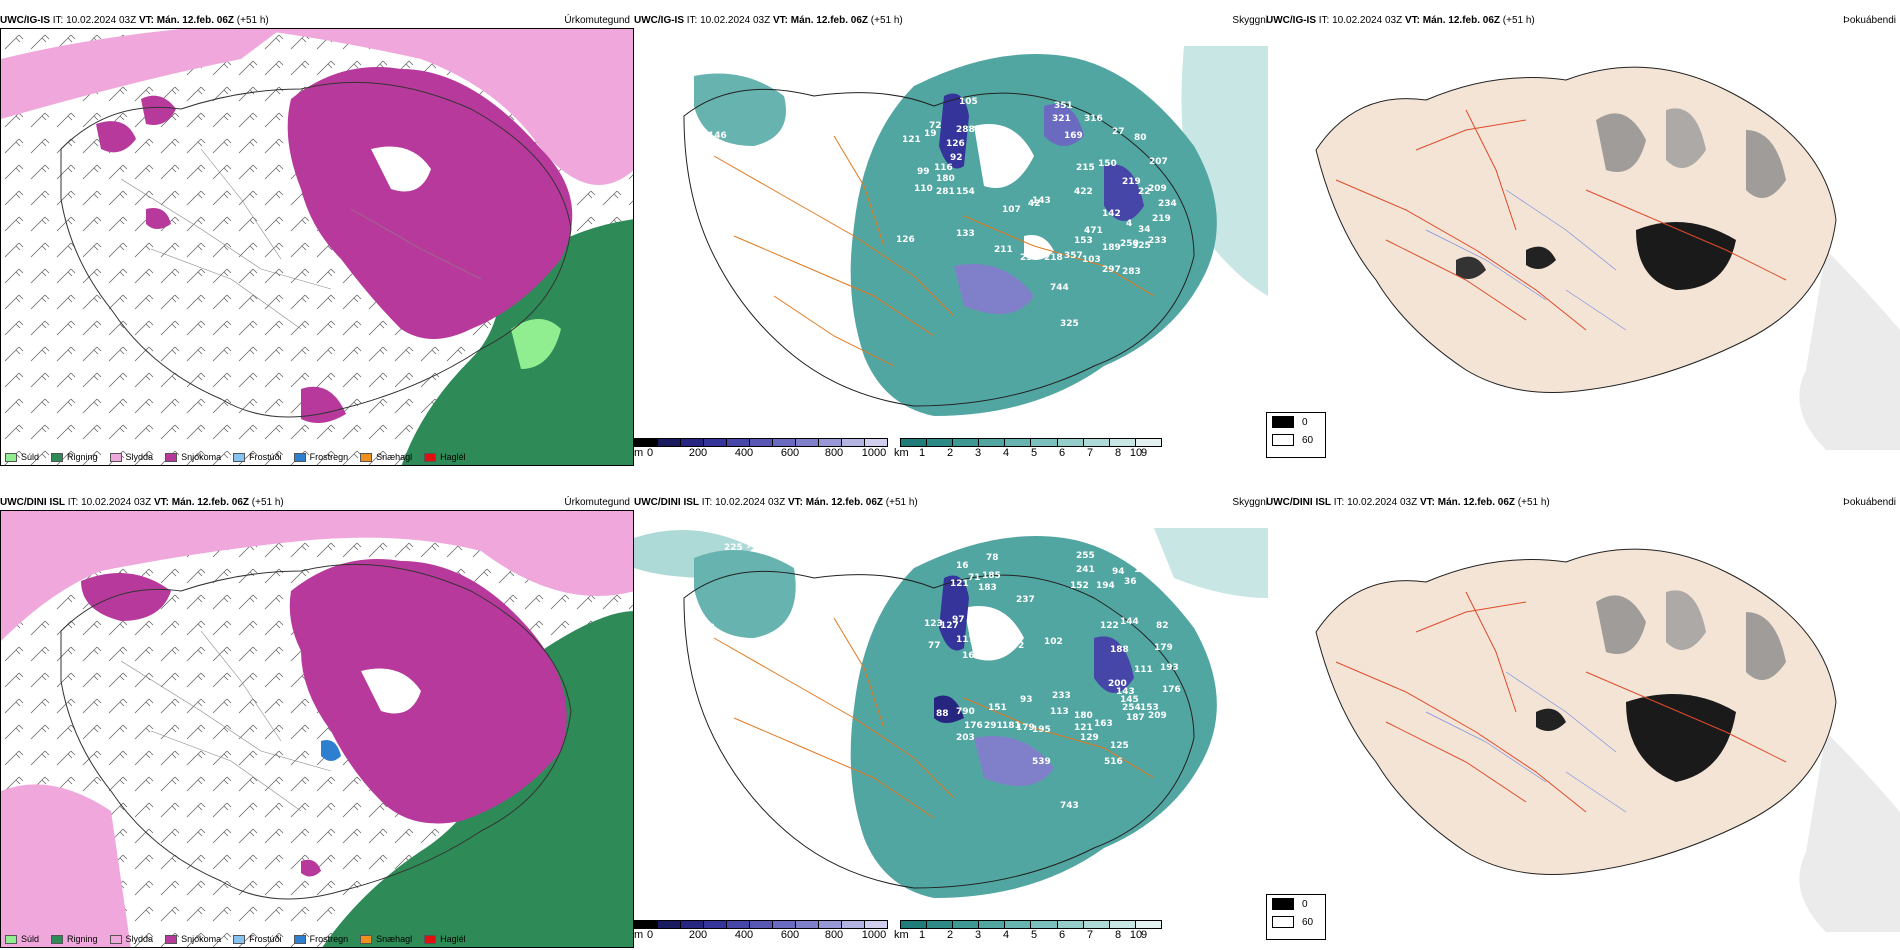 This screenshot has height=950, width=1900. What do you see at coordinates (597, 502) in the screenshot?
I see `panel-title: Úrkomutegund` at bounding box center [597, 502].